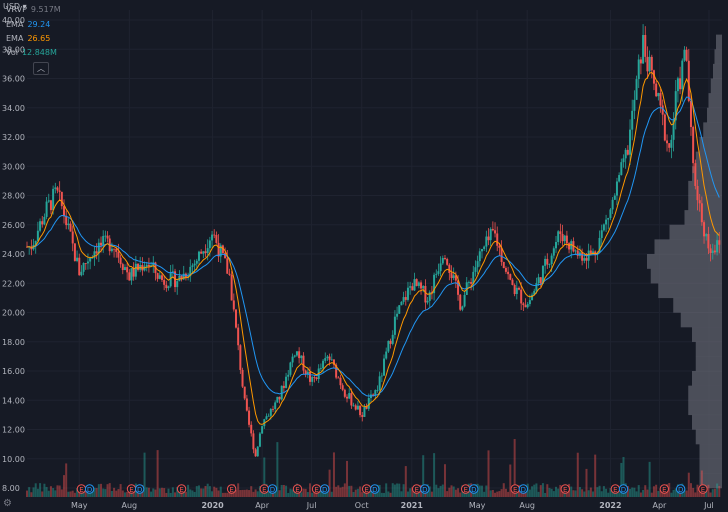  I want to click on y-tick-label-2: 36.00, so click(13, 79).